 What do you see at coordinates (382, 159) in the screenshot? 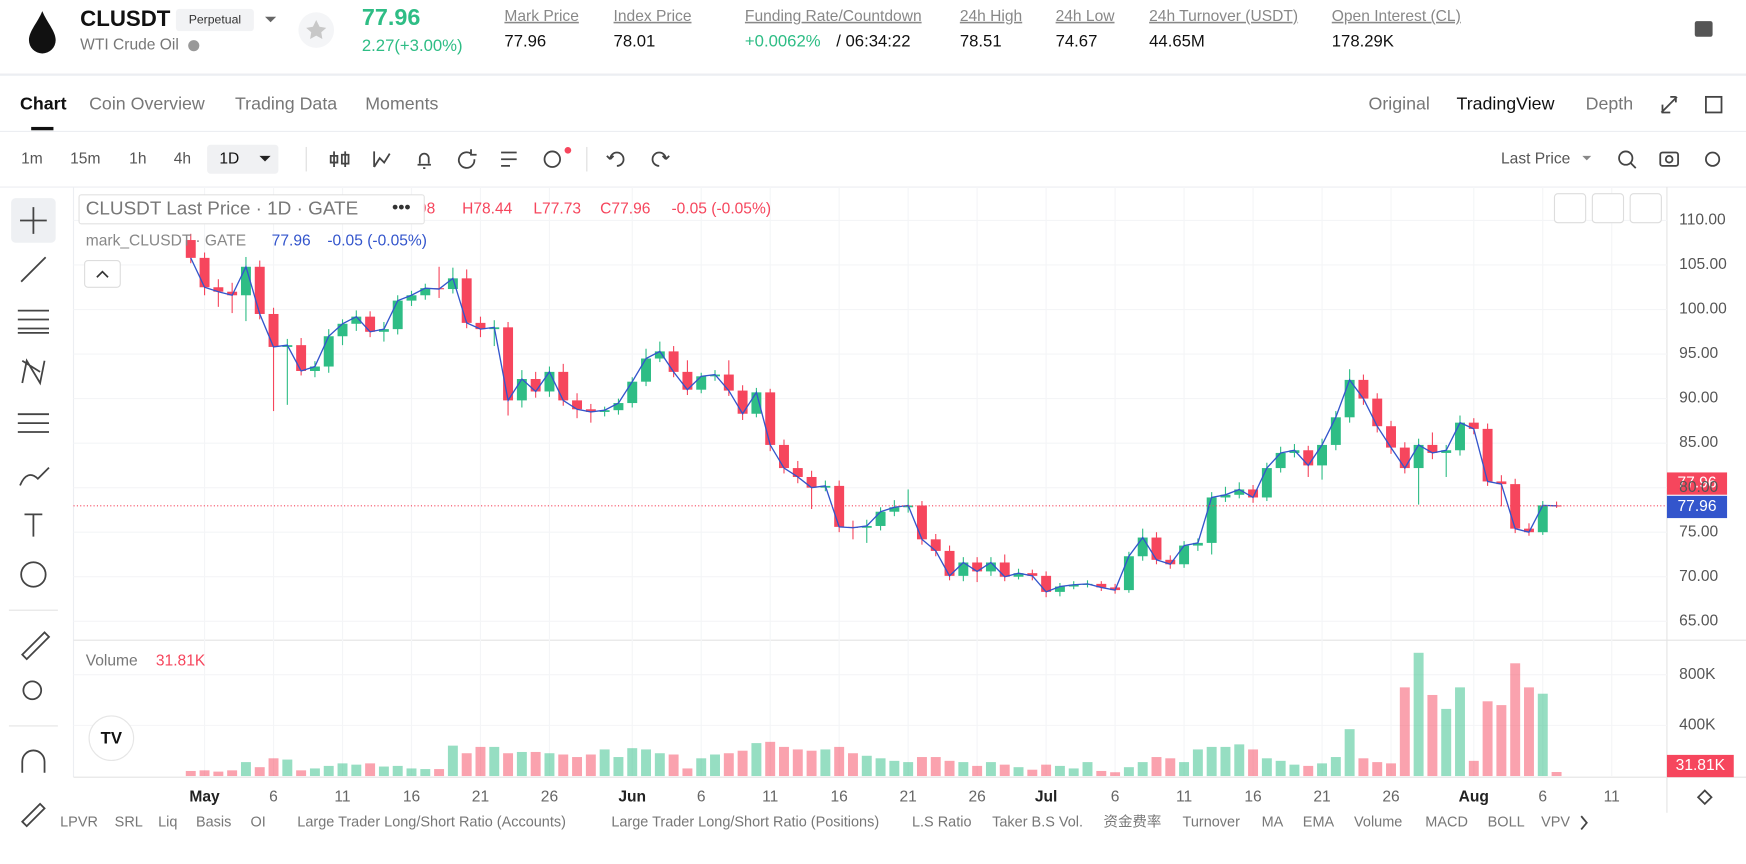
I see `indicator-icon` at bounding box center [382, 159].